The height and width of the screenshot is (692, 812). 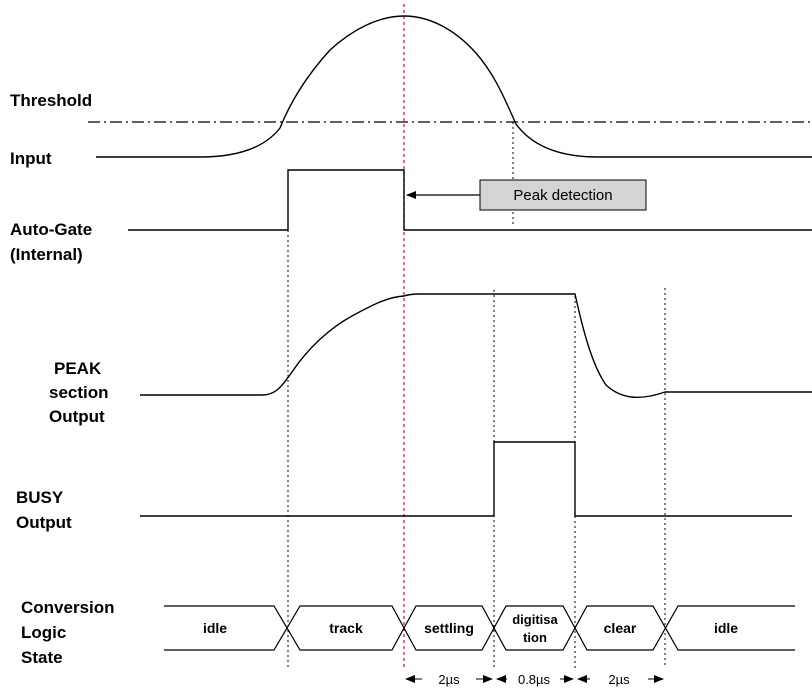 I want to click on timing-clear: 2µs, so click(x=619, y=679).